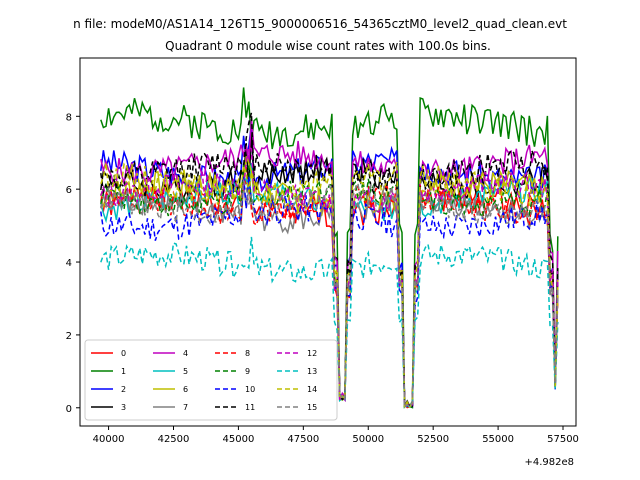 The width and height of the screenshot is (640, 480). I want to click on legend-label-14: 14, so click(312, 389).